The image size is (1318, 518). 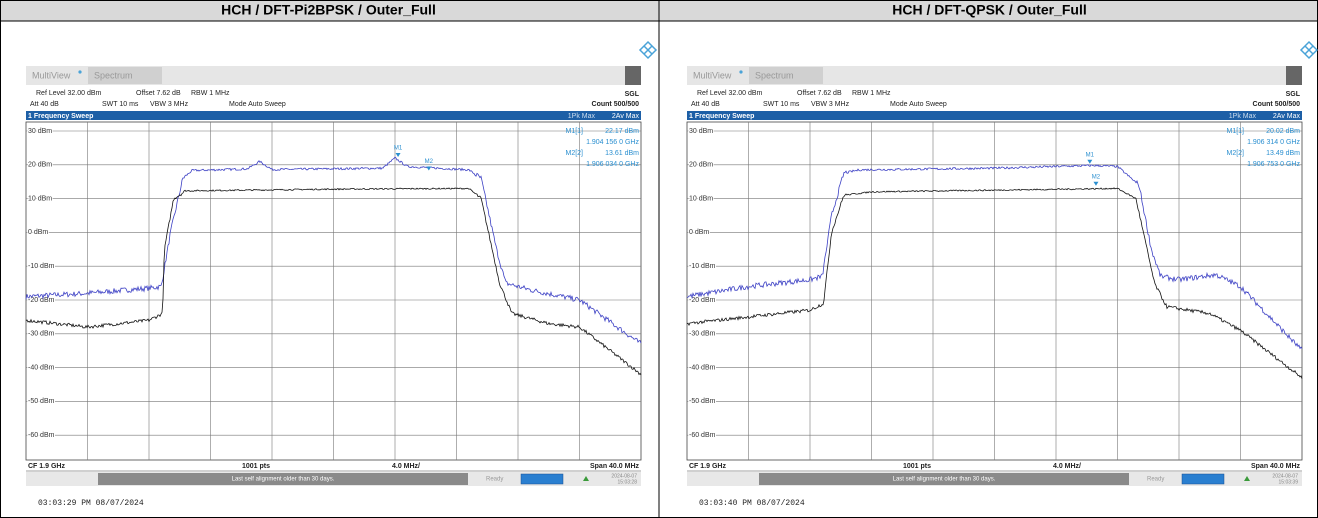 What do you see at coordinates (574, 153) in the screenshot?
I see `marker-name: M2[2]` at bounding box center [574, 153].